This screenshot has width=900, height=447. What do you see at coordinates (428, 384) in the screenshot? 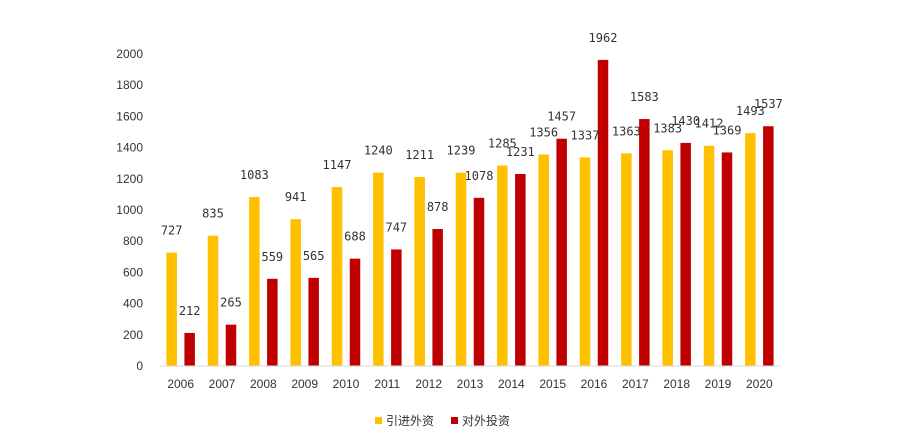
I see `x-tick-label: 2012` at bounding box center [428, 384].